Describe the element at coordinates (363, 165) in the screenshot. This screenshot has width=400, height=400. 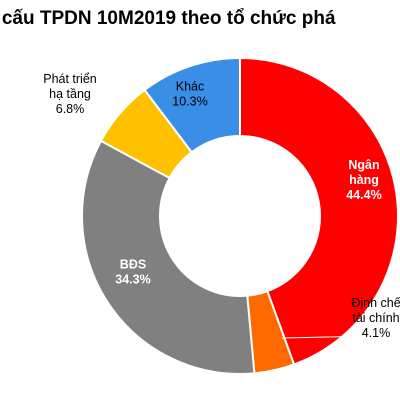
I see `slice-label-line: Ngân` at that location.